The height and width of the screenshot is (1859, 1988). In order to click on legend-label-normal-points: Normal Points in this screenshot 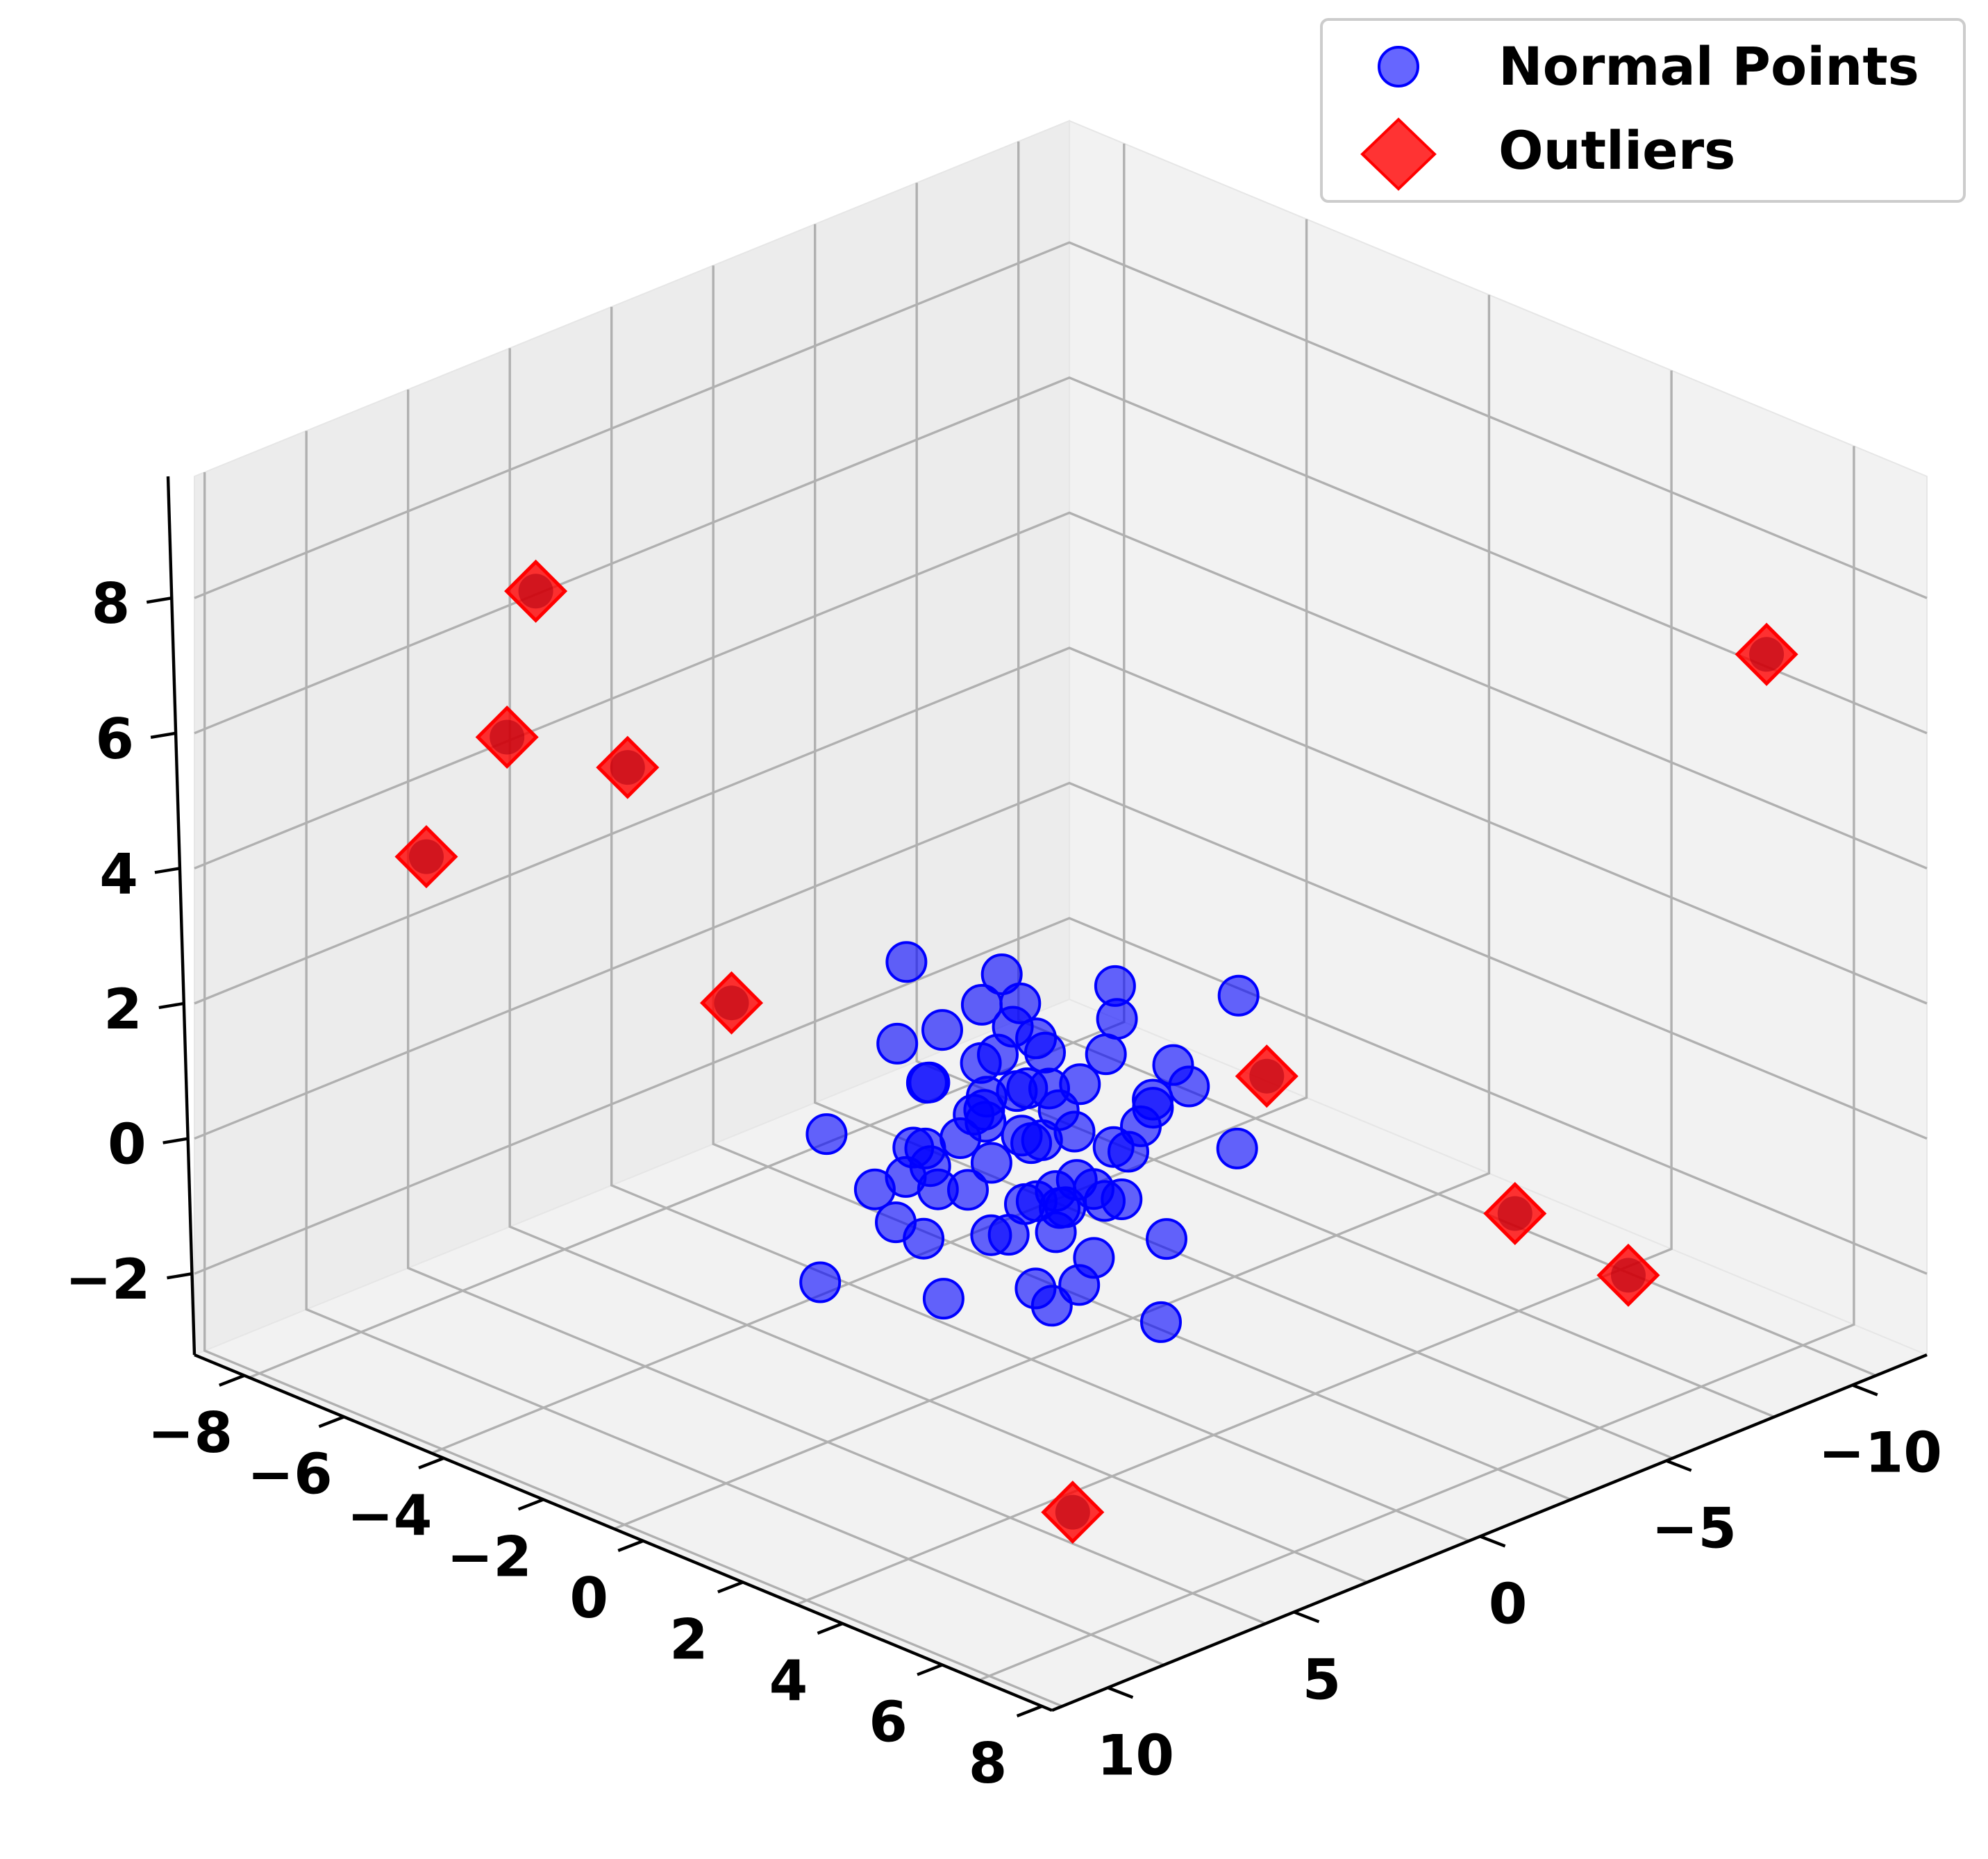, I will do `click(1708, 66)`.